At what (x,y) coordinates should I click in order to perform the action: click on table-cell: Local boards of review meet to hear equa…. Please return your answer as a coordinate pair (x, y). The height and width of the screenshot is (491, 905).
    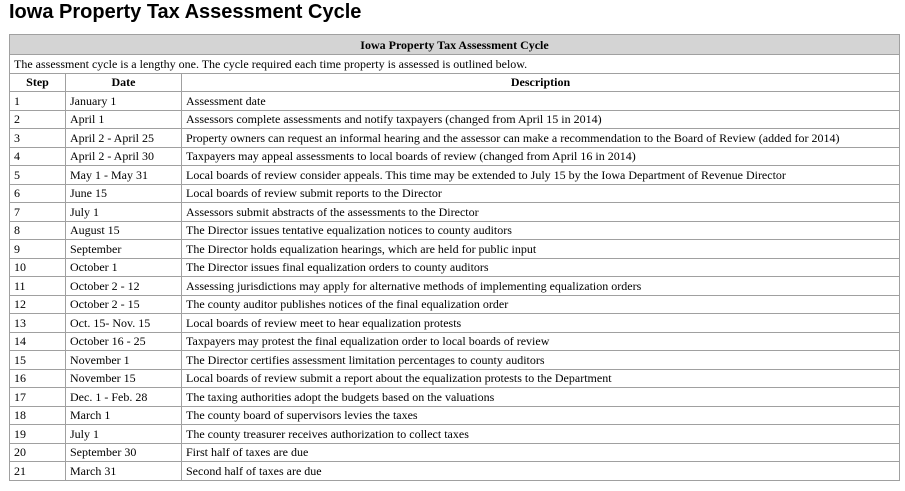
    Looking at the image, I should click on (540, 323).